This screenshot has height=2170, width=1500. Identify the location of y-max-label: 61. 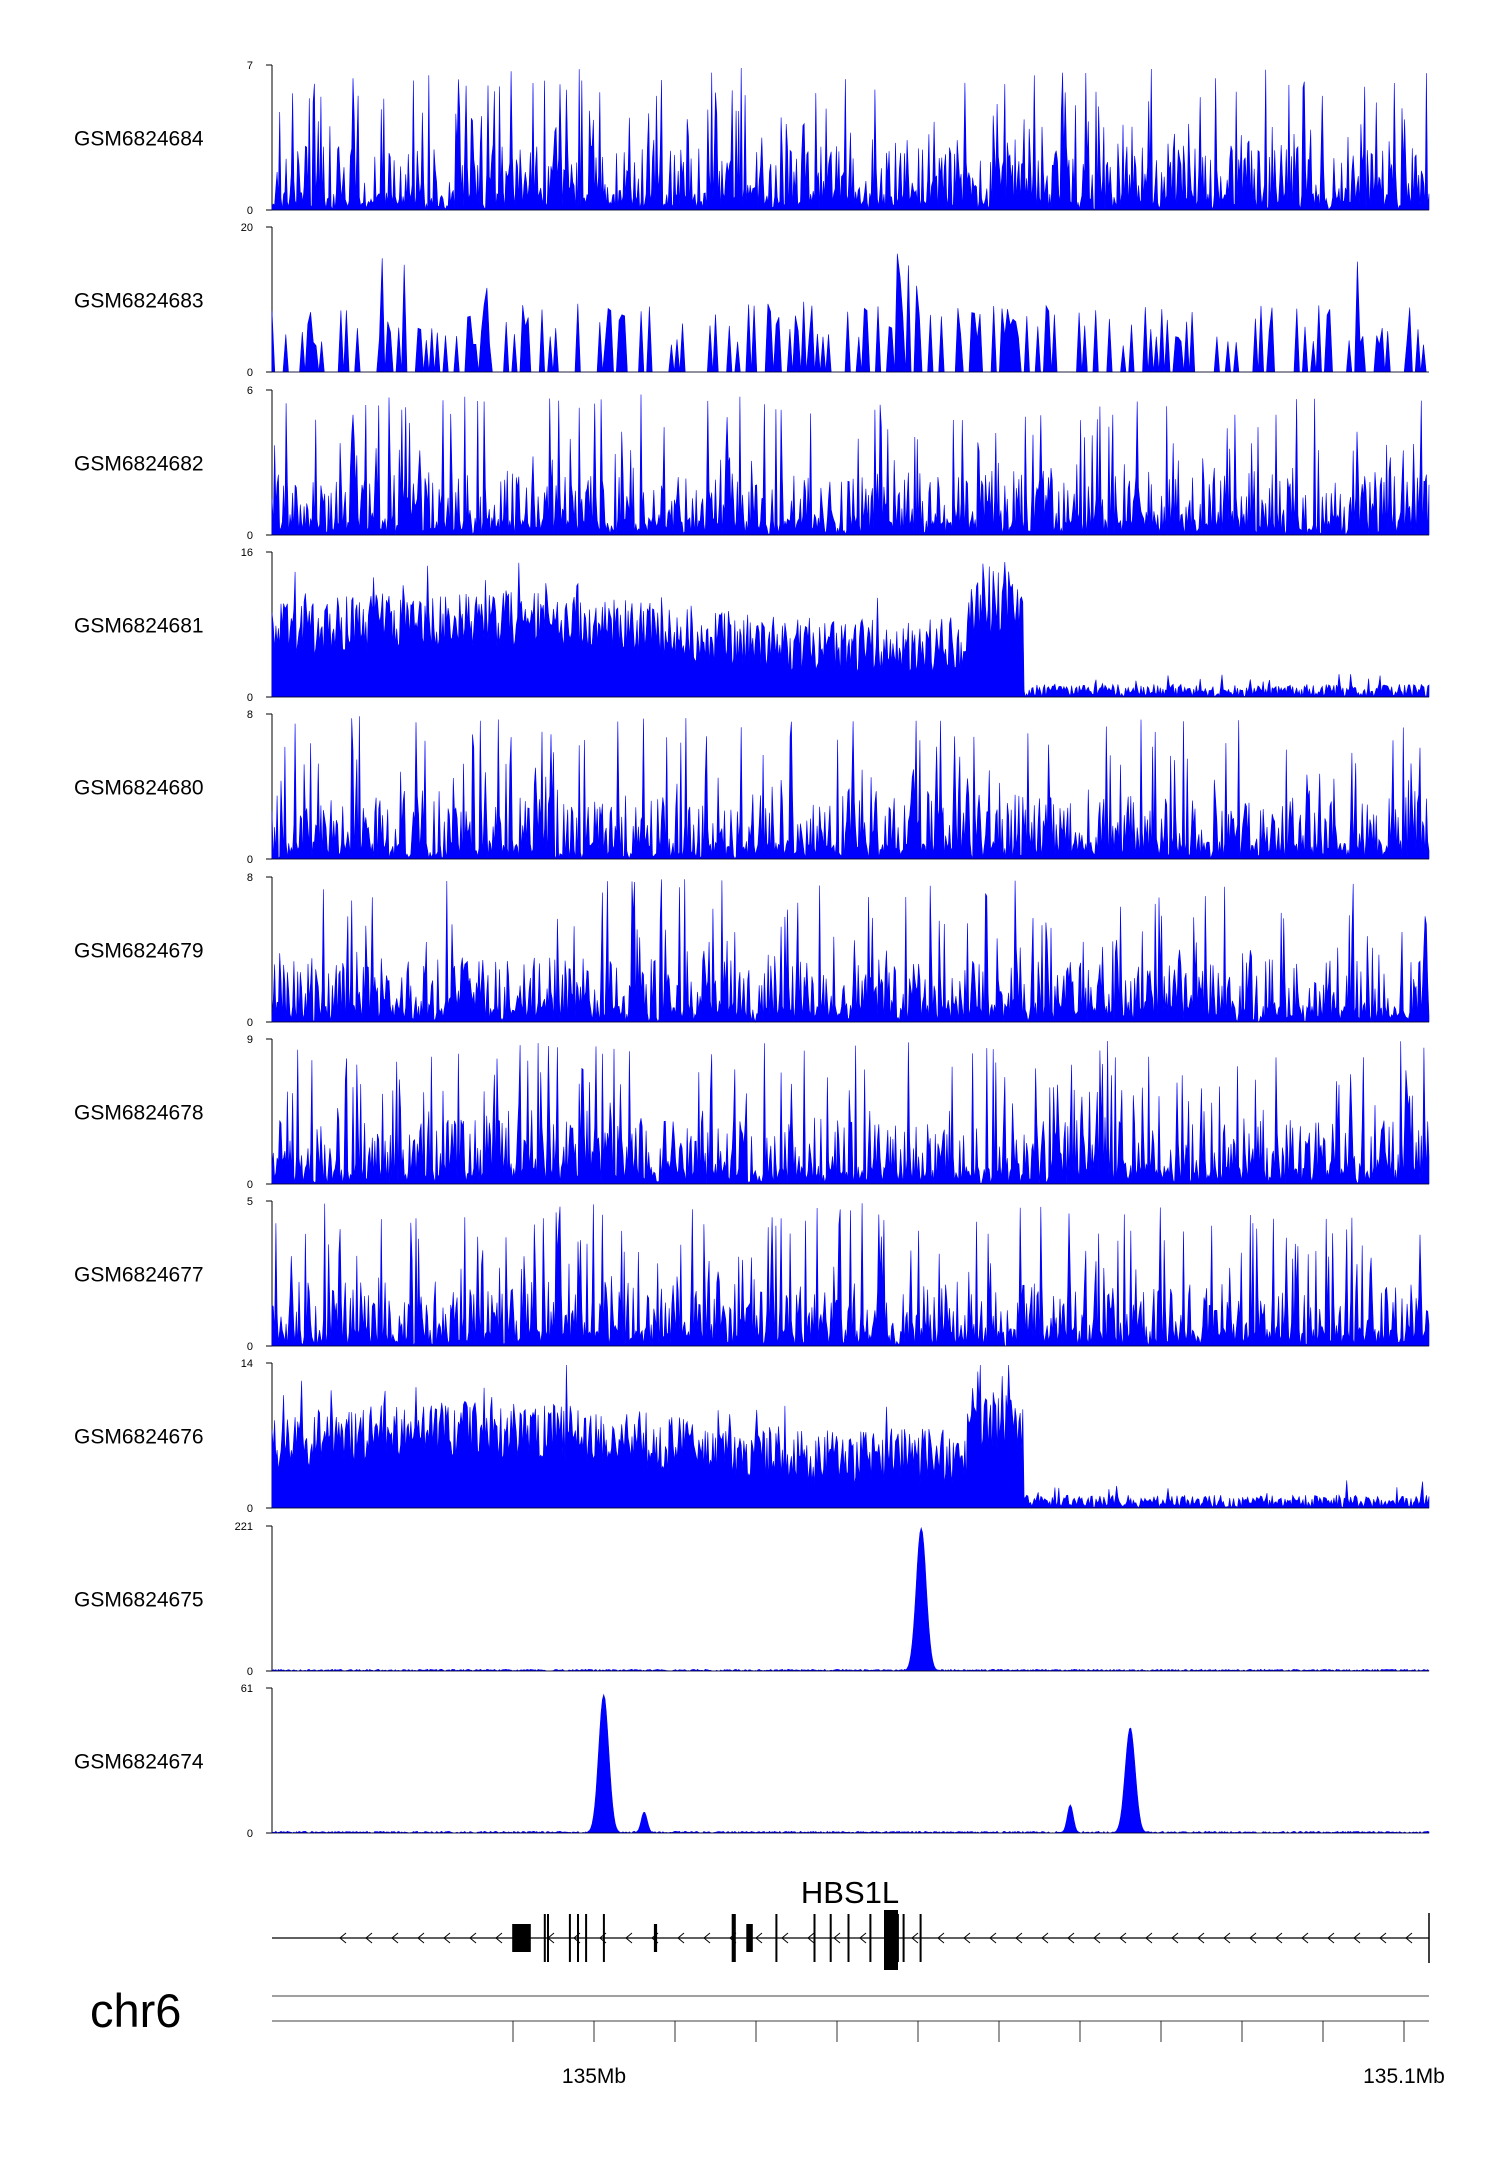
(247, 1689).